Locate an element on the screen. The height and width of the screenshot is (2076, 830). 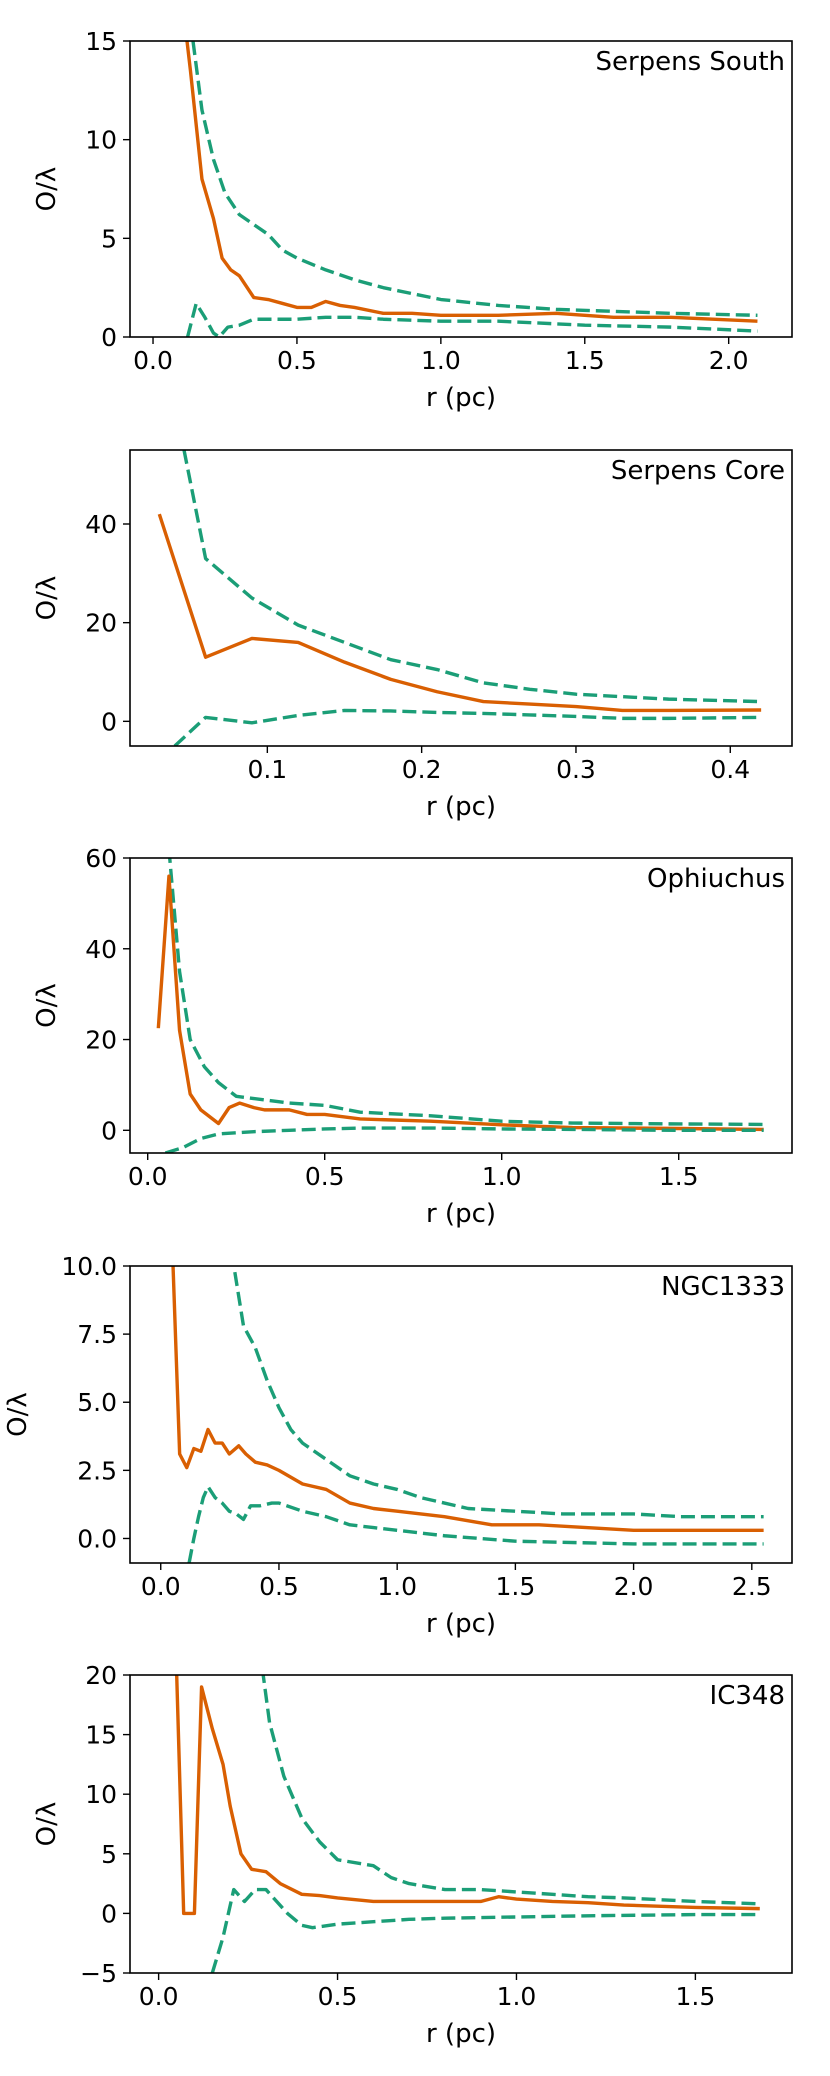
panel-title: NGC1333 is located at coordinates (723, 1287).